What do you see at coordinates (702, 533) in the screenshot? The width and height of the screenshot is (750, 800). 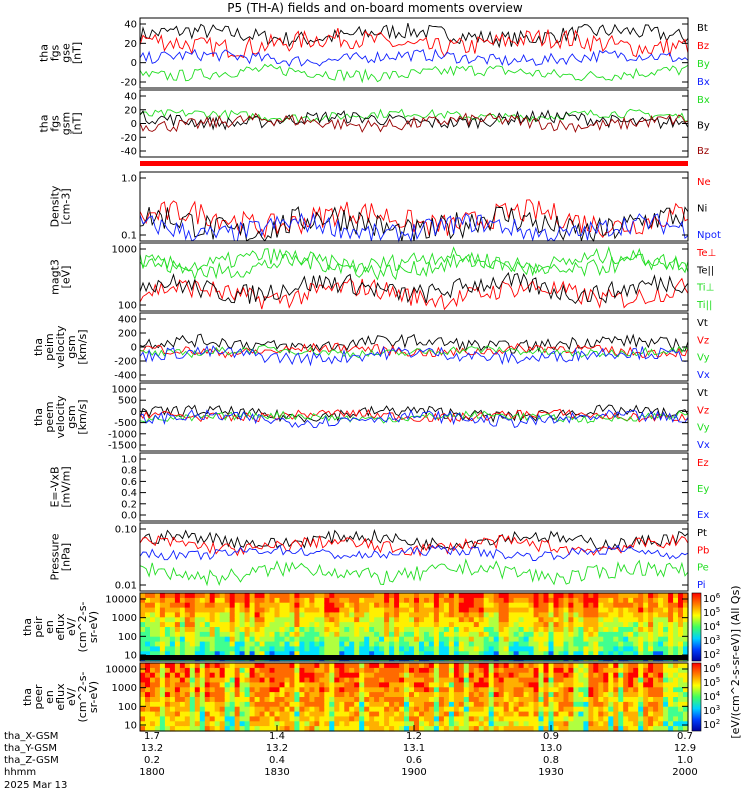 I see `legend-Pt: Pt` at bounding box center [702, 533].